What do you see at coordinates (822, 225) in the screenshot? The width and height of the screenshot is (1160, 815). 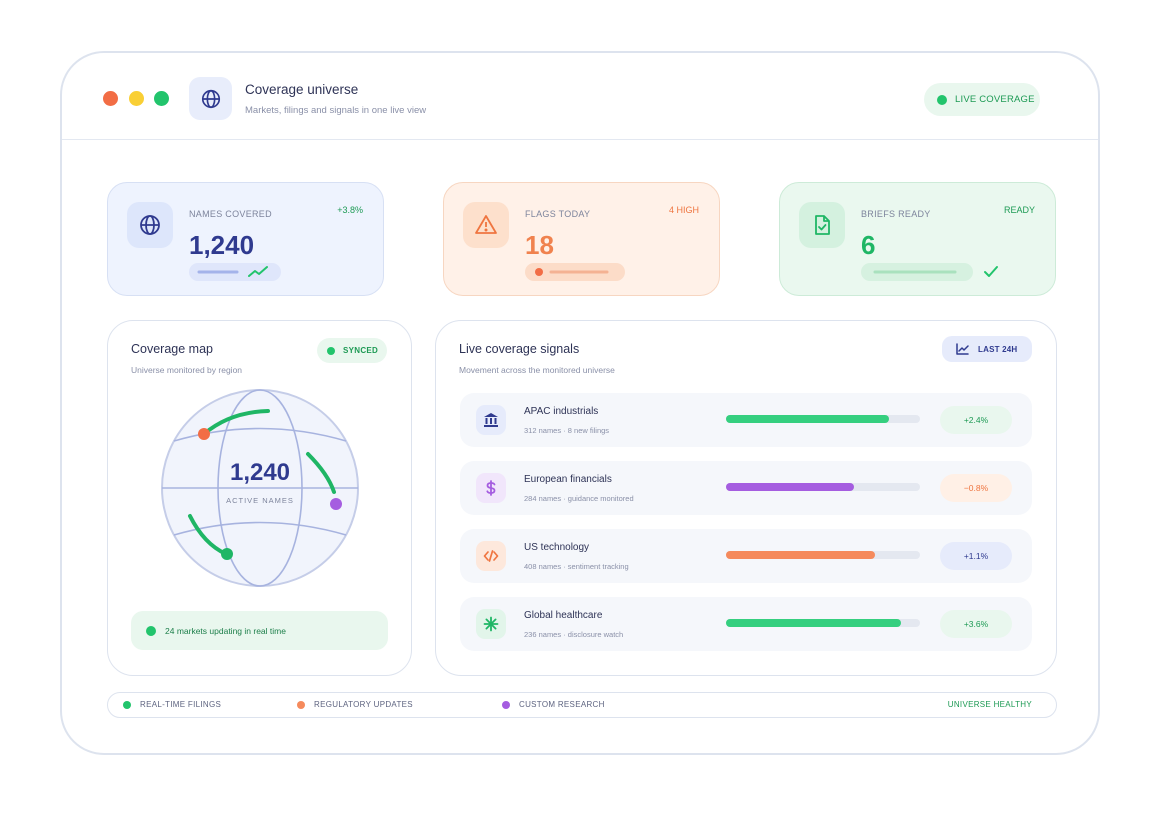 I see `file-check-icon` at bounding box center [822, 225].